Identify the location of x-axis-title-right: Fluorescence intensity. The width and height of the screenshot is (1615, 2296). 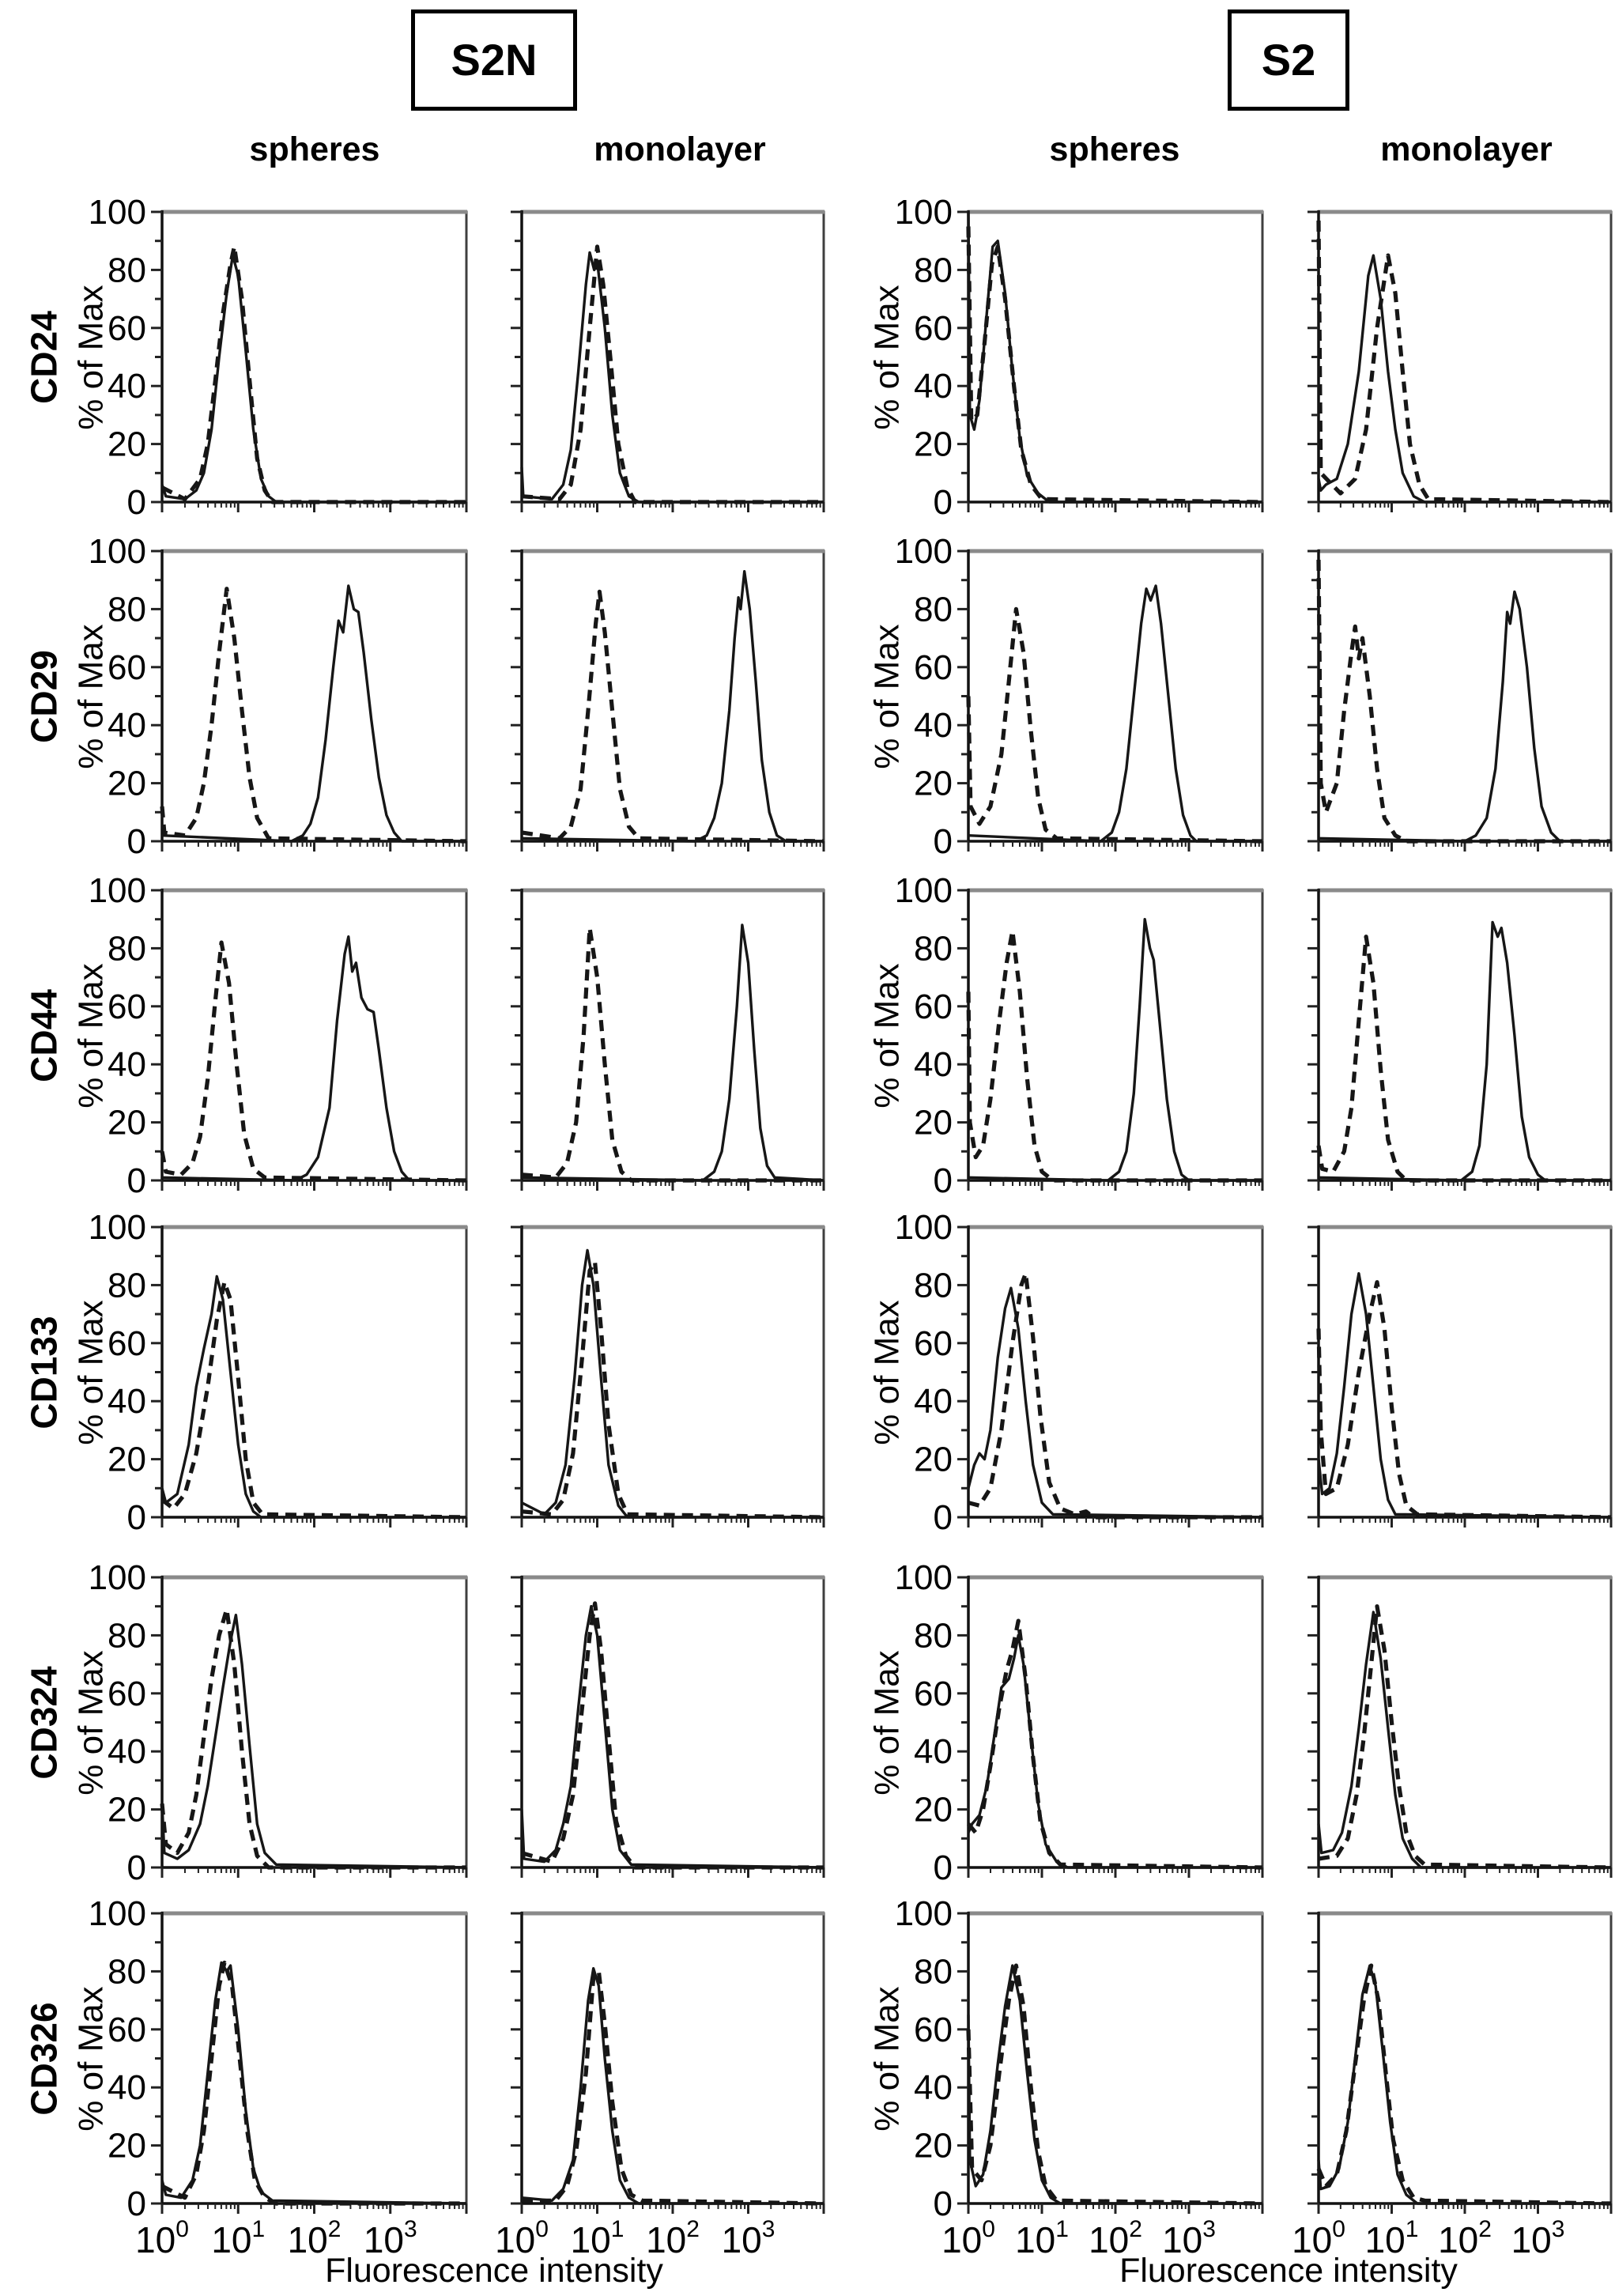
(1288, 2271).